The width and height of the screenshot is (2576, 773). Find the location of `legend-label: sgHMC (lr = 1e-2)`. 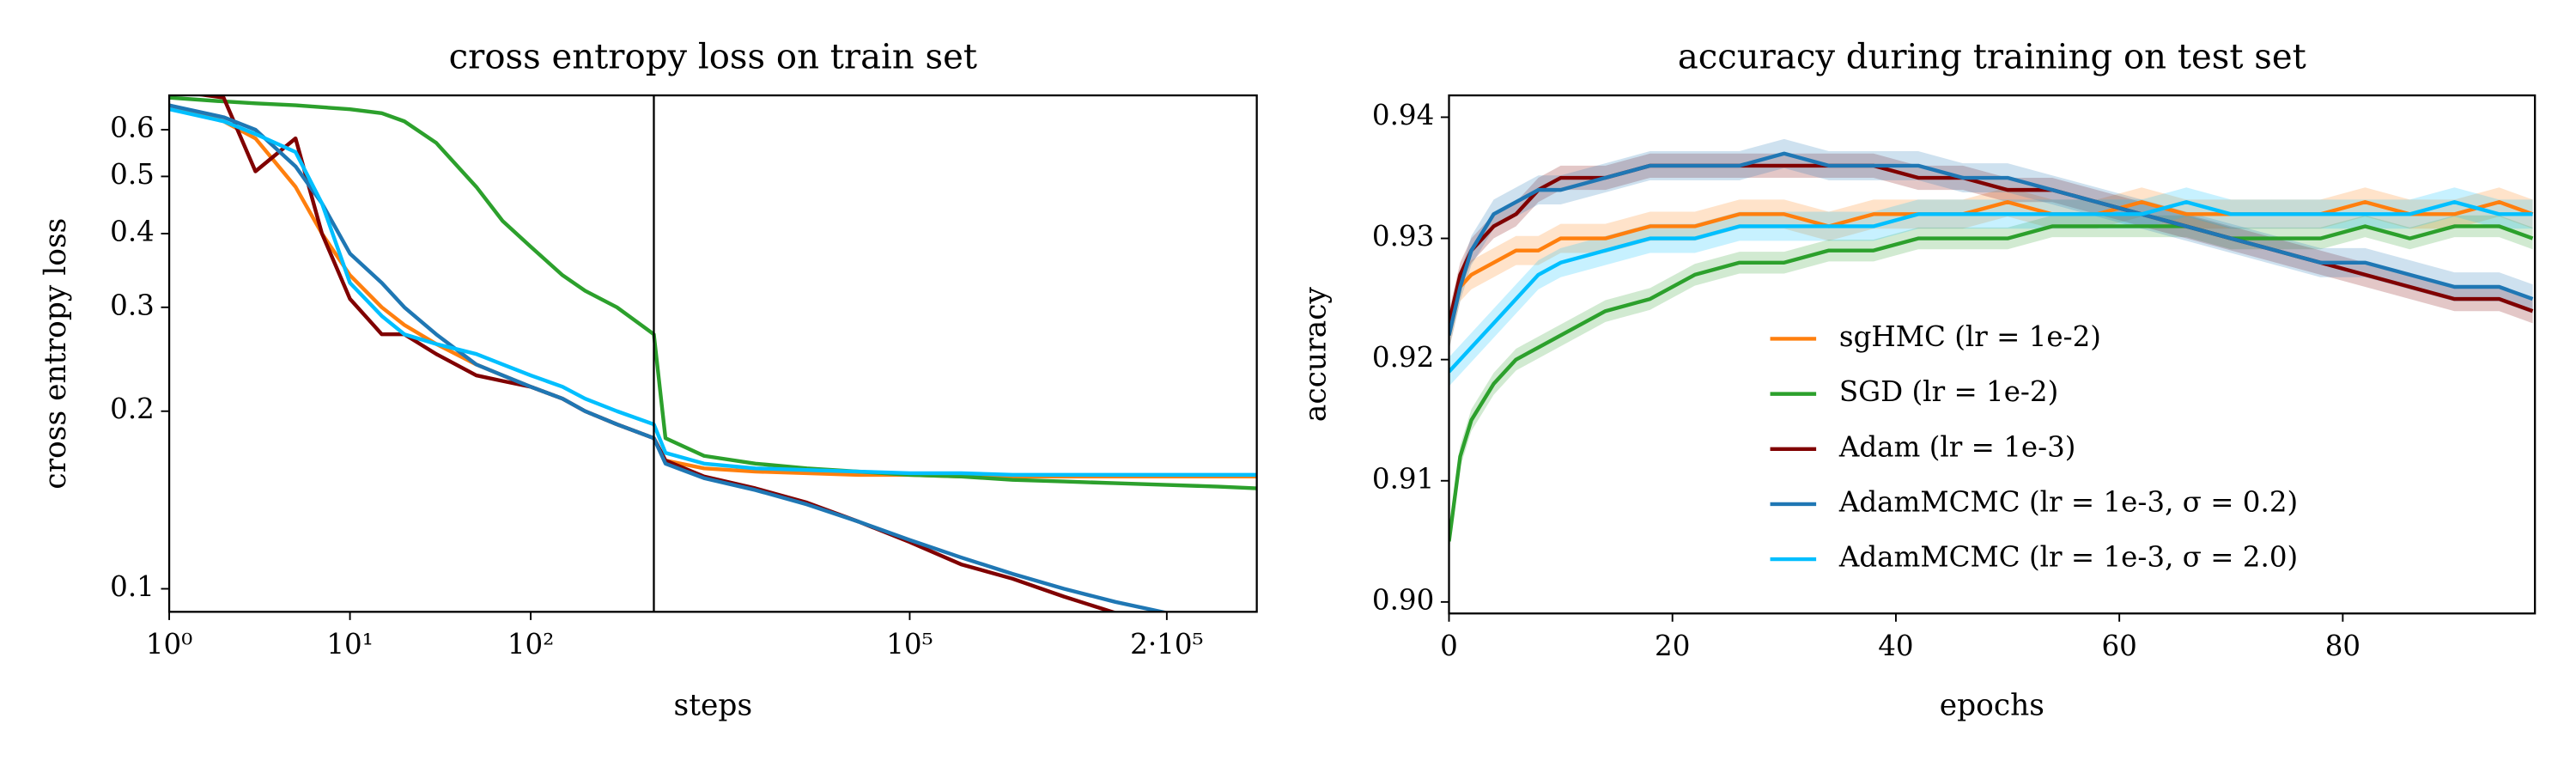

legend-label: sgHMC (lr = 1e-2) is located at coordinates (1970, 336).